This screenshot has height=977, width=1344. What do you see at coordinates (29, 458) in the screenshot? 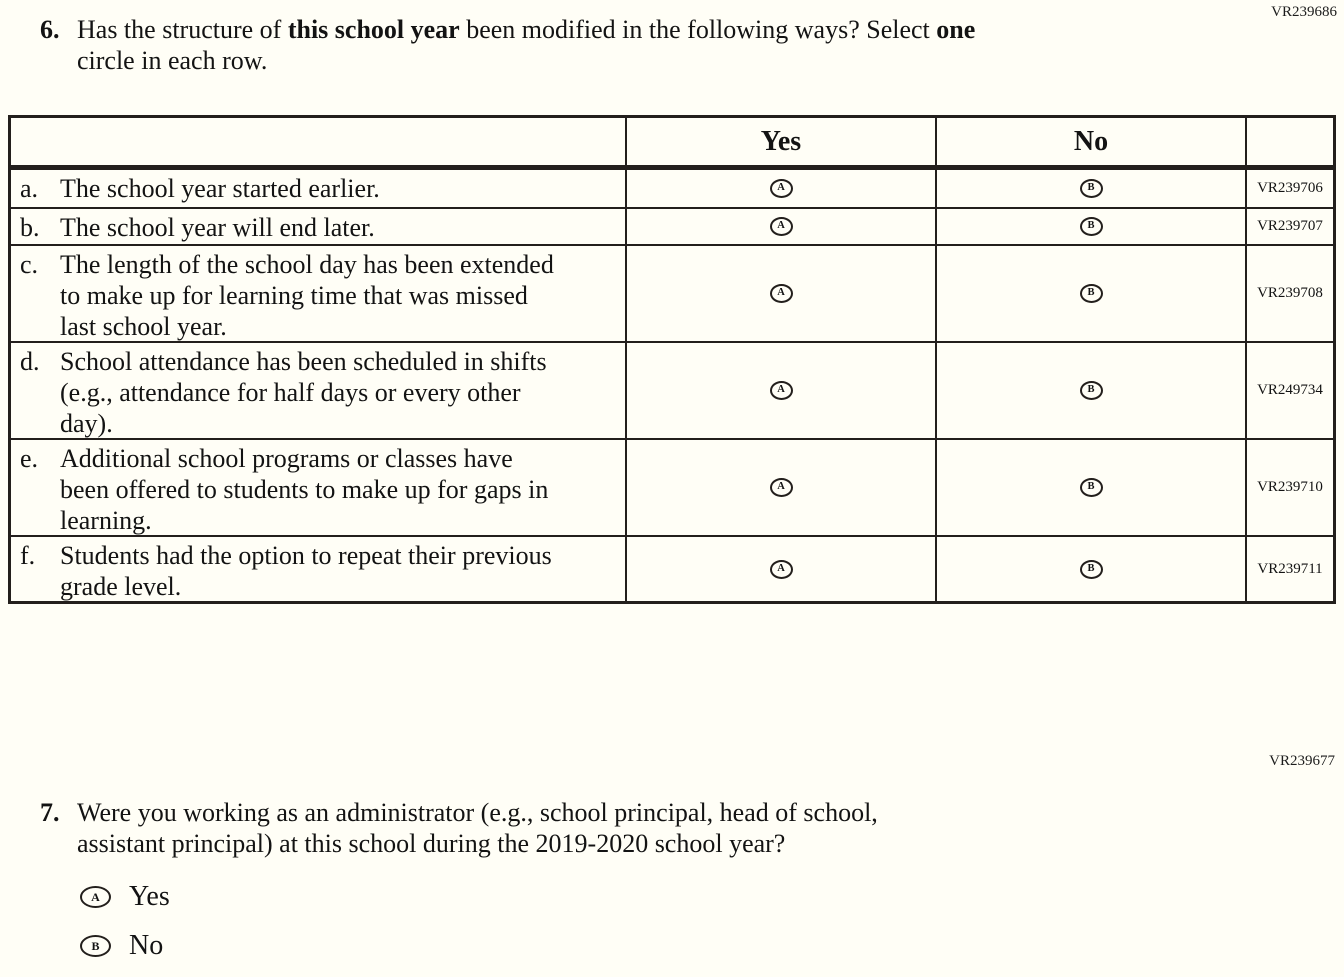
I see `row-letter: e.` at bounding box center [29, 458].